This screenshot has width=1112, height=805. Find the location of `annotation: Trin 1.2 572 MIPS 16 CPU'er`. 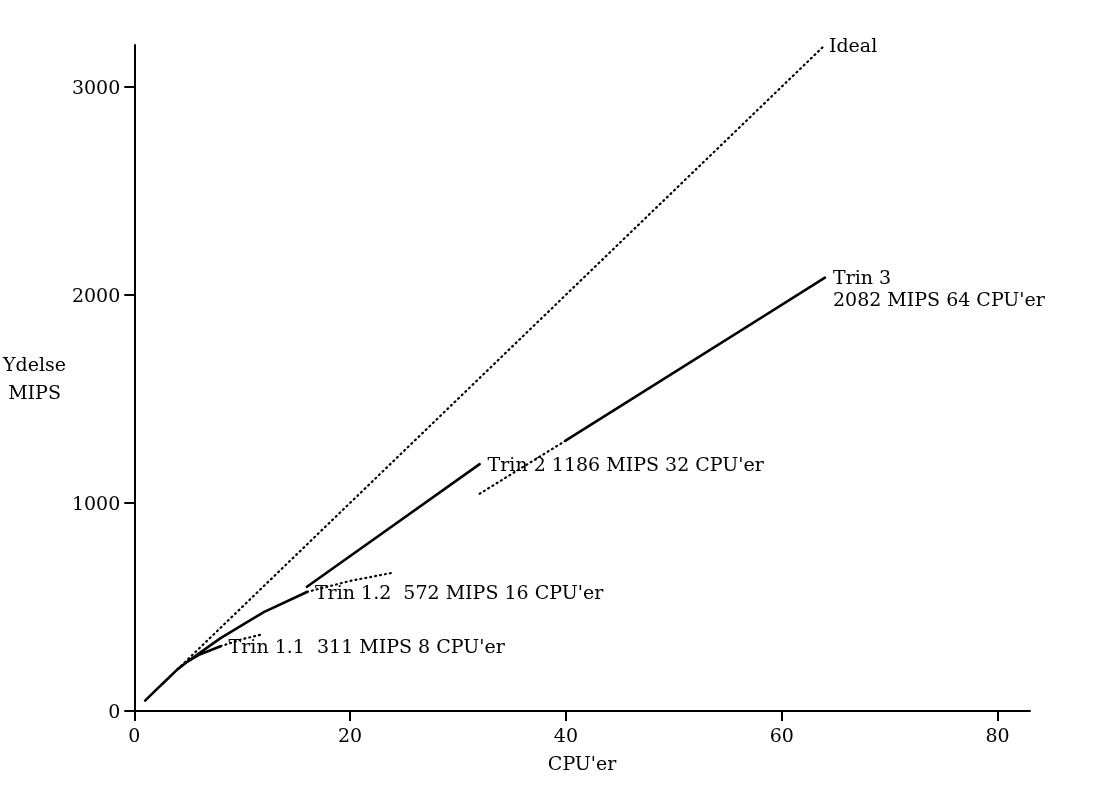

annotation: Trin 1.2 572 MIPS 16 CPU'er is located at coordinates (459, 591).